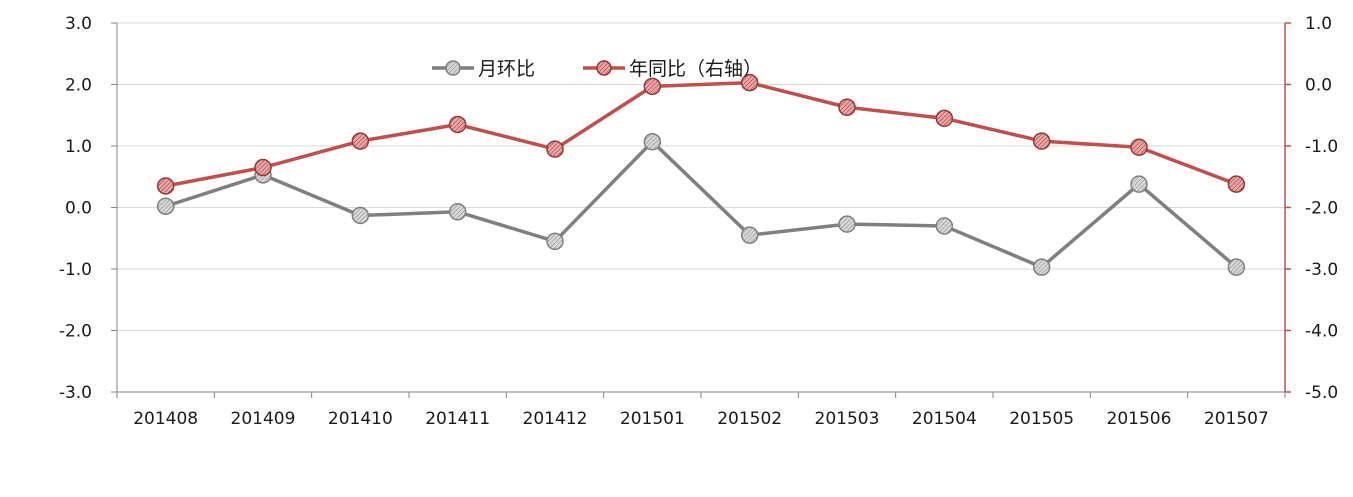 Image resolution: width=1353 pixels, height=497 pixels. I want to click on y-left-tick-label: 0.0, so click(78, 209).